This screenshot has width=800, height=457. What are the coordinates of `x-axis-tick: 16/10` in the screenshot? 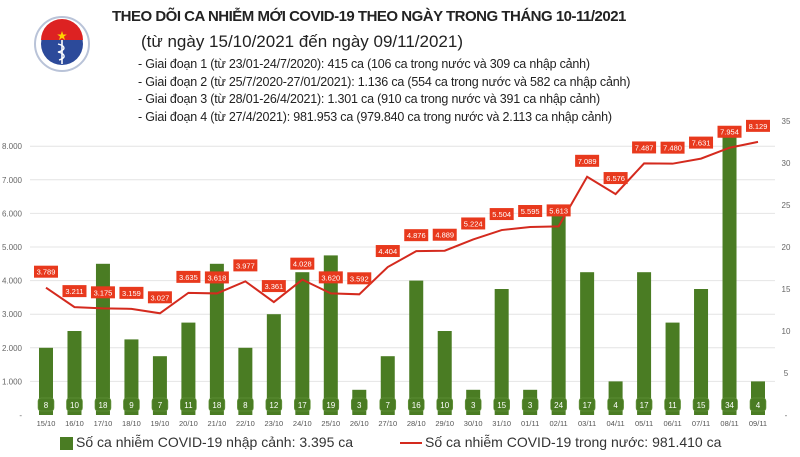 It's located at (74, 423).